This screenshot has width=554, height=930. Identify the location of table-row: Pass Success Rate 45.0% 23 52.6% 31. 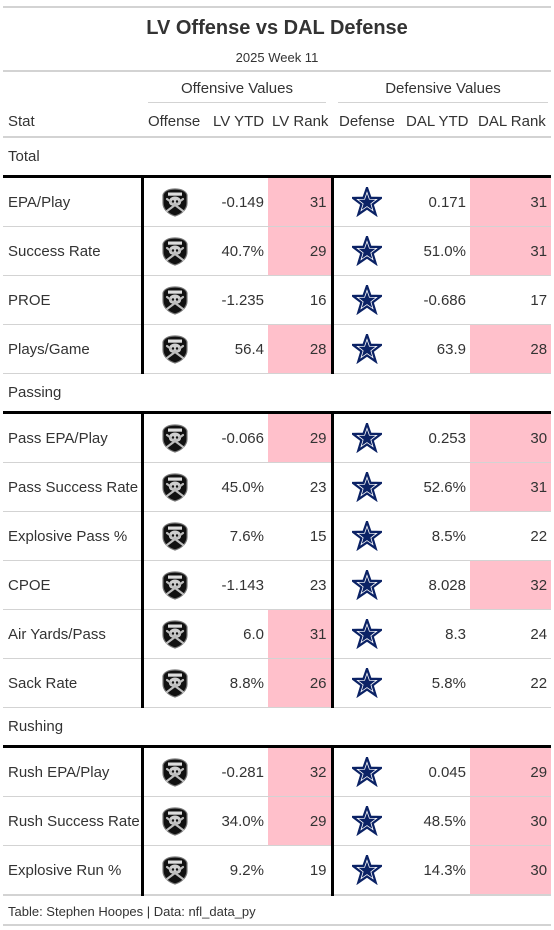
(277, 487).